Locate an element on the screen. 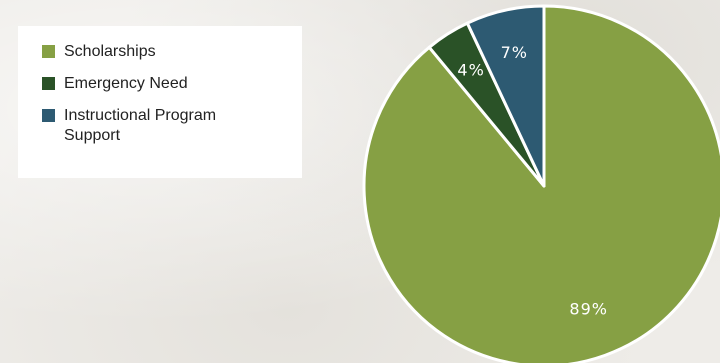 Image resolution: width=720 pixels, height=363 pixels. pie-slice-instructional-program-support is located at coordinates (505, 96).